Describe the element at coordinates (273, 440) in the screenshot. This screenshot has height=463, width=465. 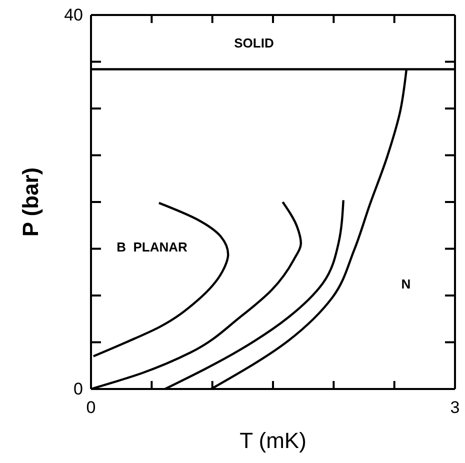
I see `x-axis-title: T (mK)` at that location.